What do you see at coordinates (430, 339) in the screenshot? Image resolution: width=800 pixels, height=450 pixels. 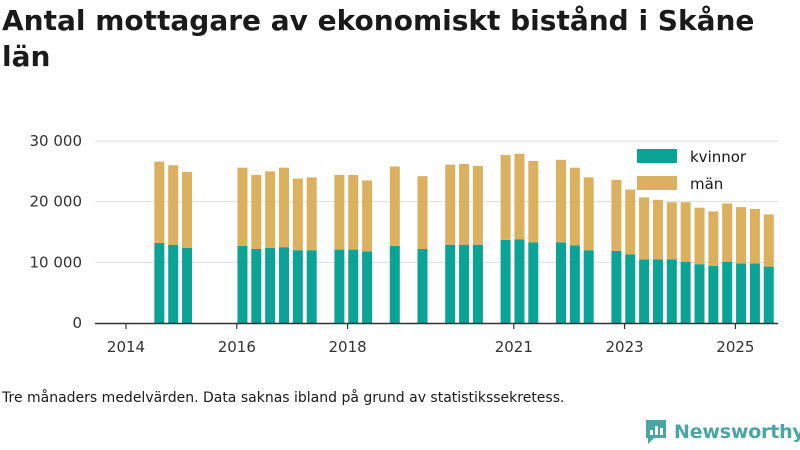 I see `x-axis-ticks: 2014 2016 2018 2021 2023 2025` at bounding box center [430, 339].